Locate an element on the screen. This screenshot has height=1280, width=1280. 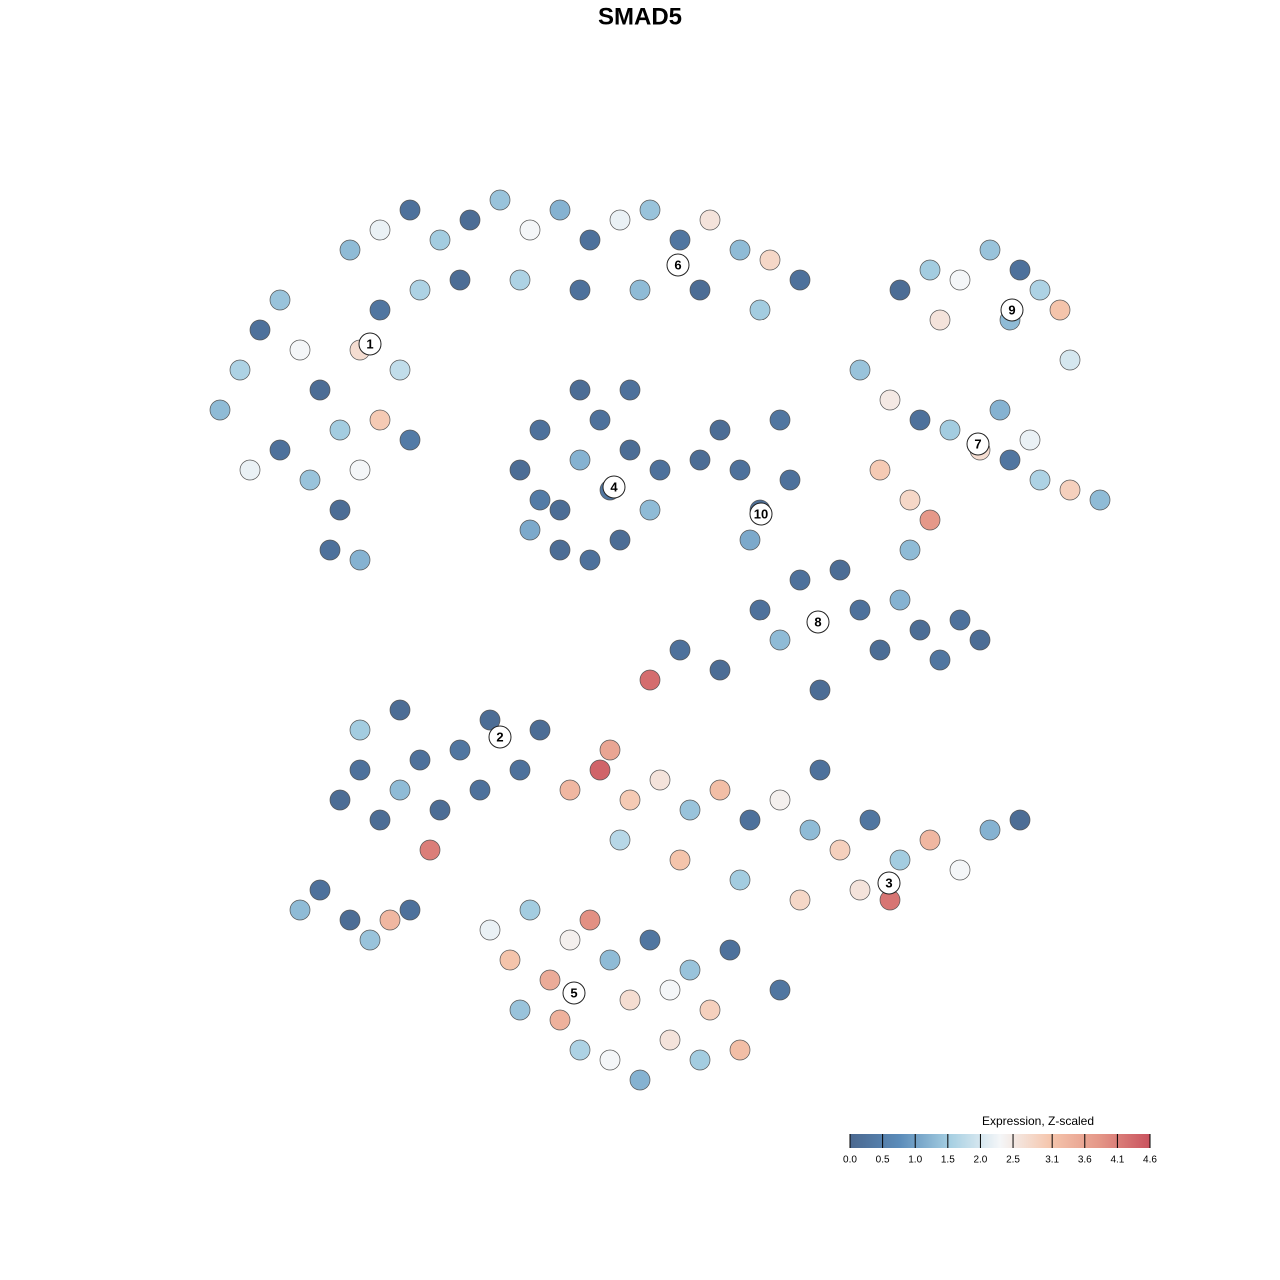
colorbar-tick-label: 2.0 is located at coordinates (980, 1160).